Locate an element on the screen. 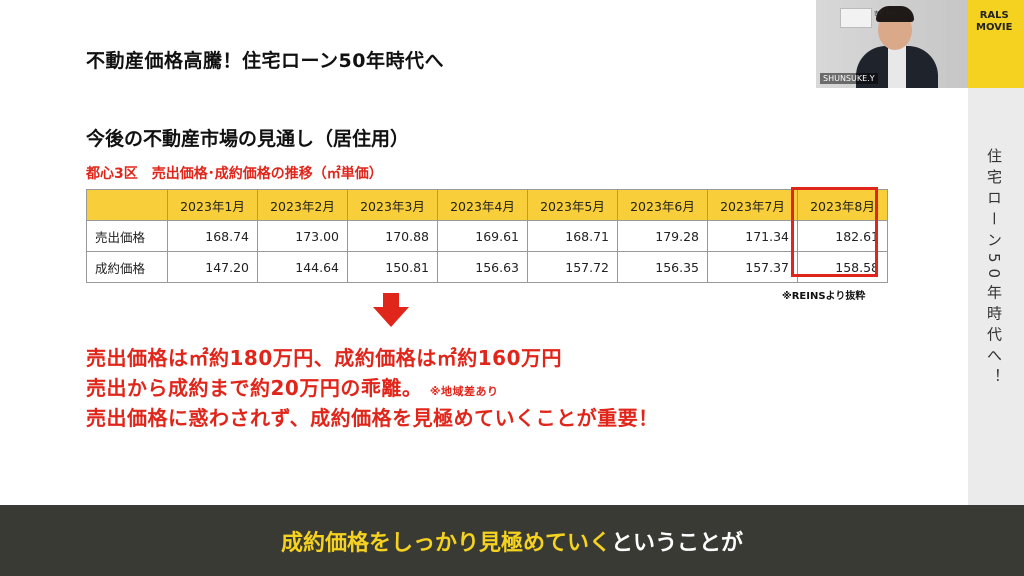 This screenshot has height=576, width=1024. highlight-box is located at coordinates (834, 232).